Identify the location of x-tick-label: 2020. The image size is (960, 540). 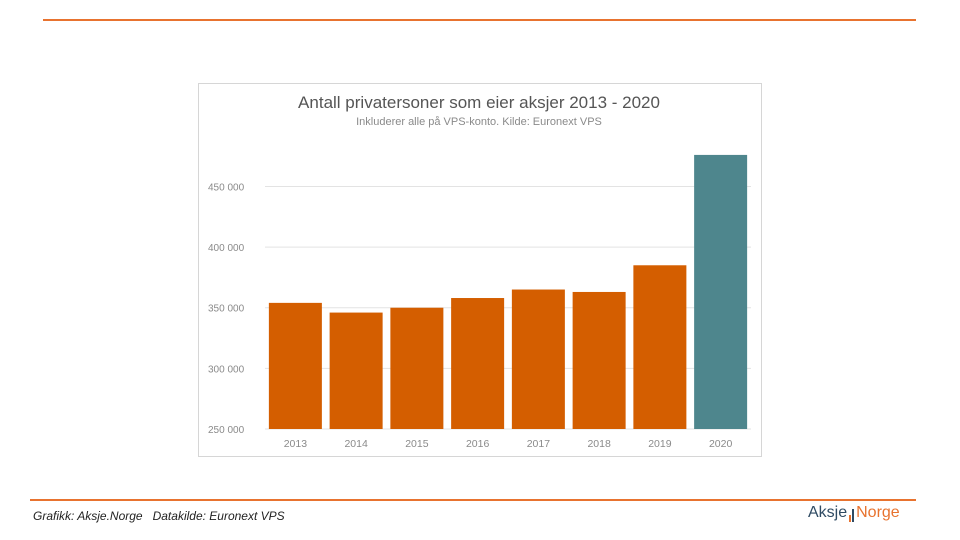
(721, 444).